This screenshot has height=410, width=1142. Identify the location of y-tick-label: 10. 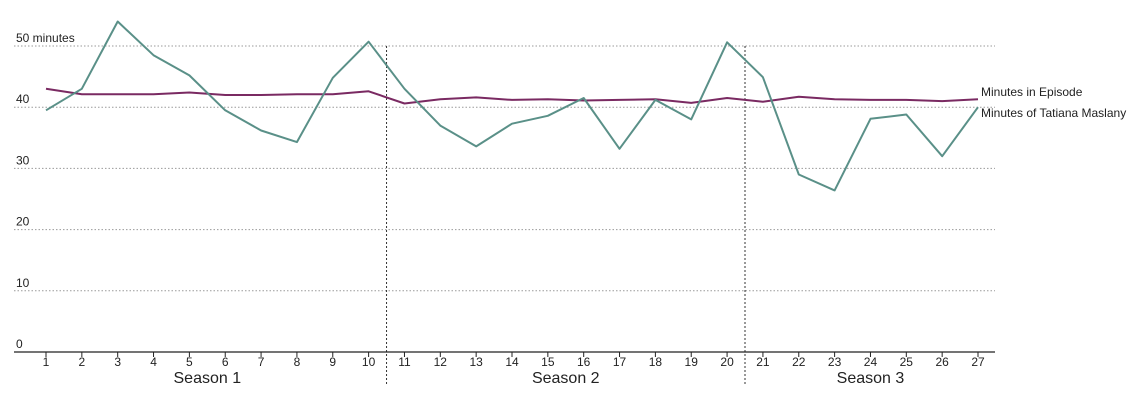
(23, 283).